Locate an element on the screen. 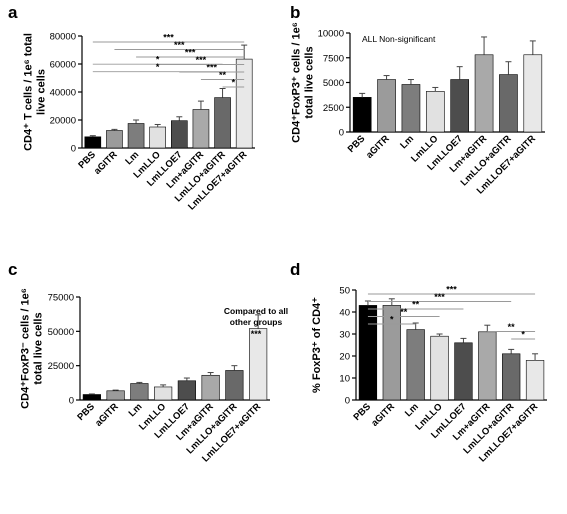 The height and width of the screenshot is (514, 567). y-tick-label: 10000 is located at coordinates (331, 34).